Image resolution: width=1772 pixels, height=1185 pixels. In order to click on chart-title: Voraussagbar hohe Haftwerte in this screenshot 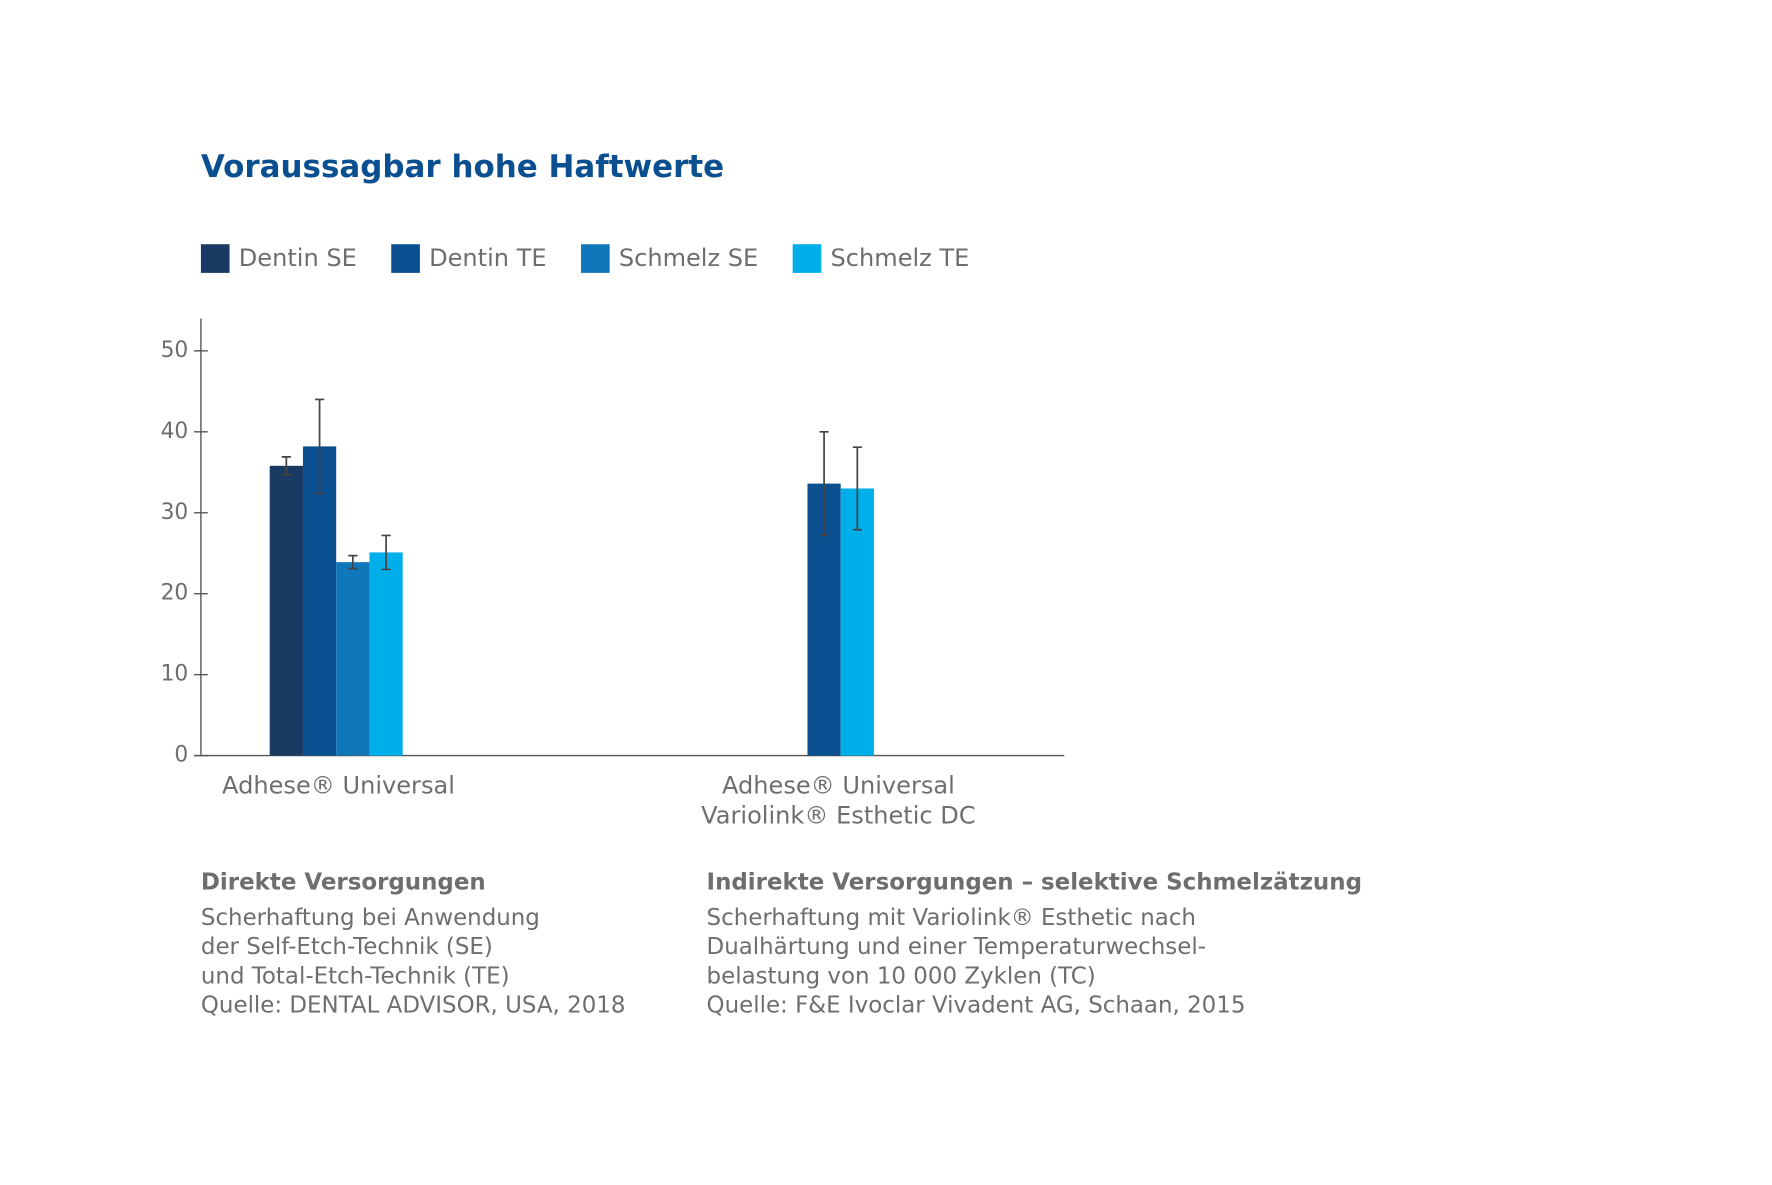, I will do `click(462, 167)`.